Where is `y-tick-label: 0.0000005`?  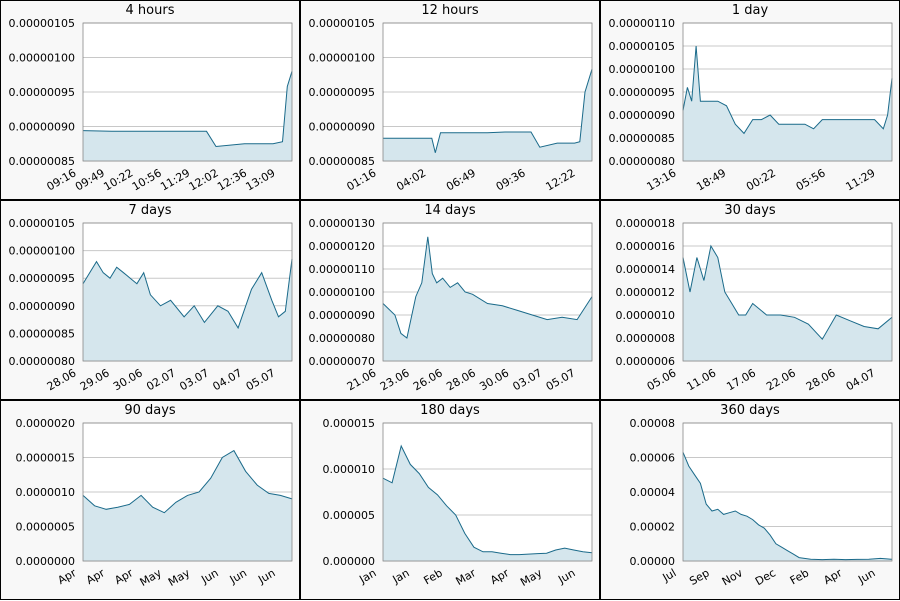
y-tick-label: 0.0000005 is located at coordinates (46, 527).